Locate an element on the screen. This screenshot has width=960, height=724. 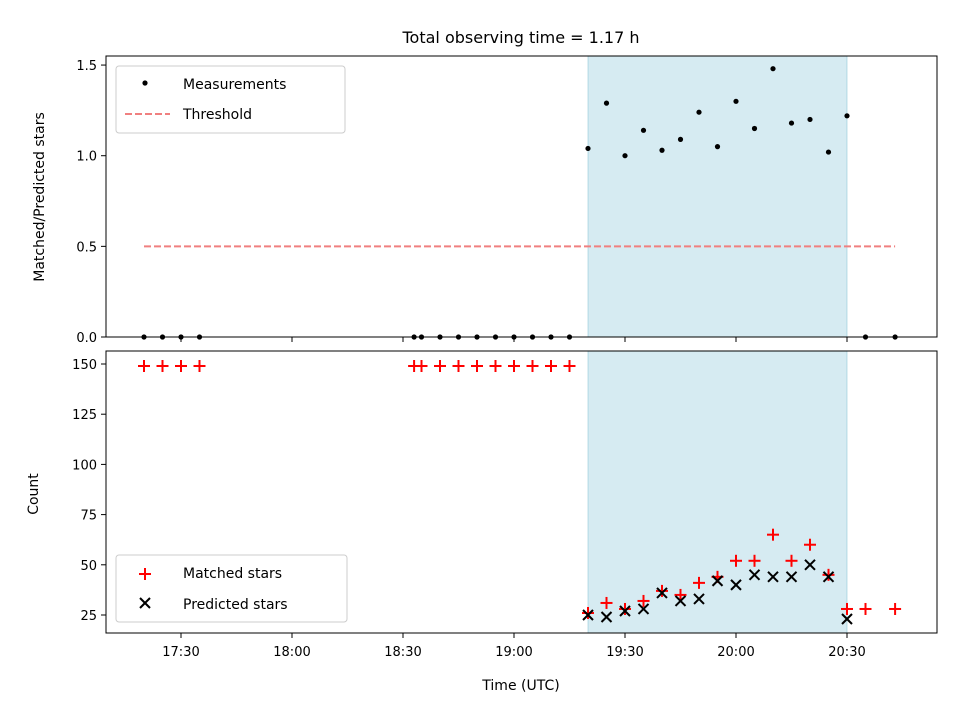
x-tick-label: 18:00 is located at coordinates (291, 652).